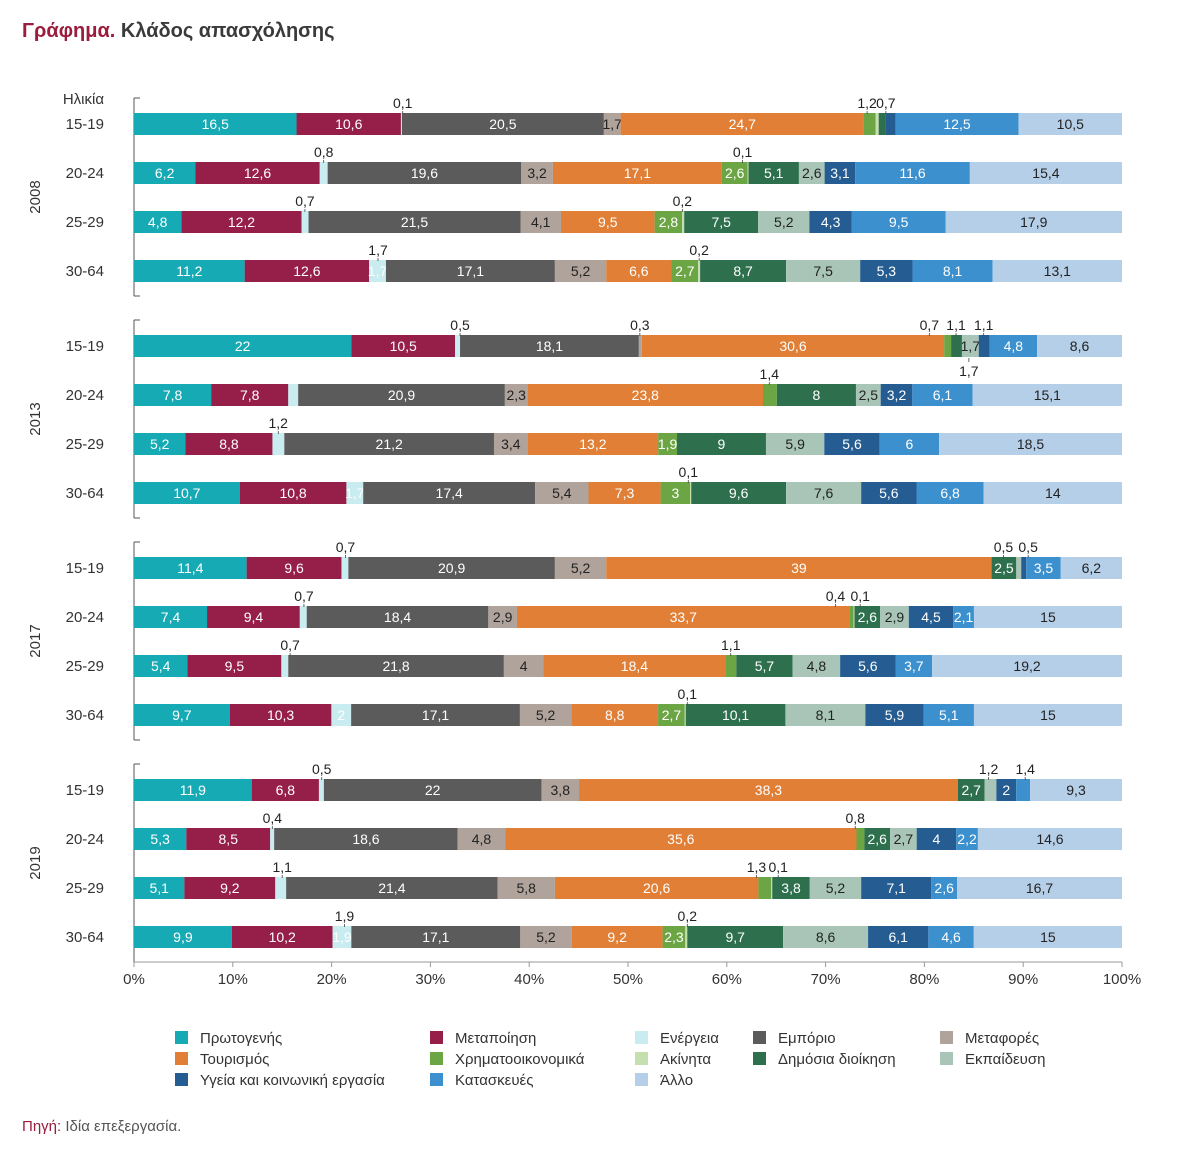  Describe the element at coordinates (430, 979) in the screenshot. I see `x-tick-label: 30%` at that location.